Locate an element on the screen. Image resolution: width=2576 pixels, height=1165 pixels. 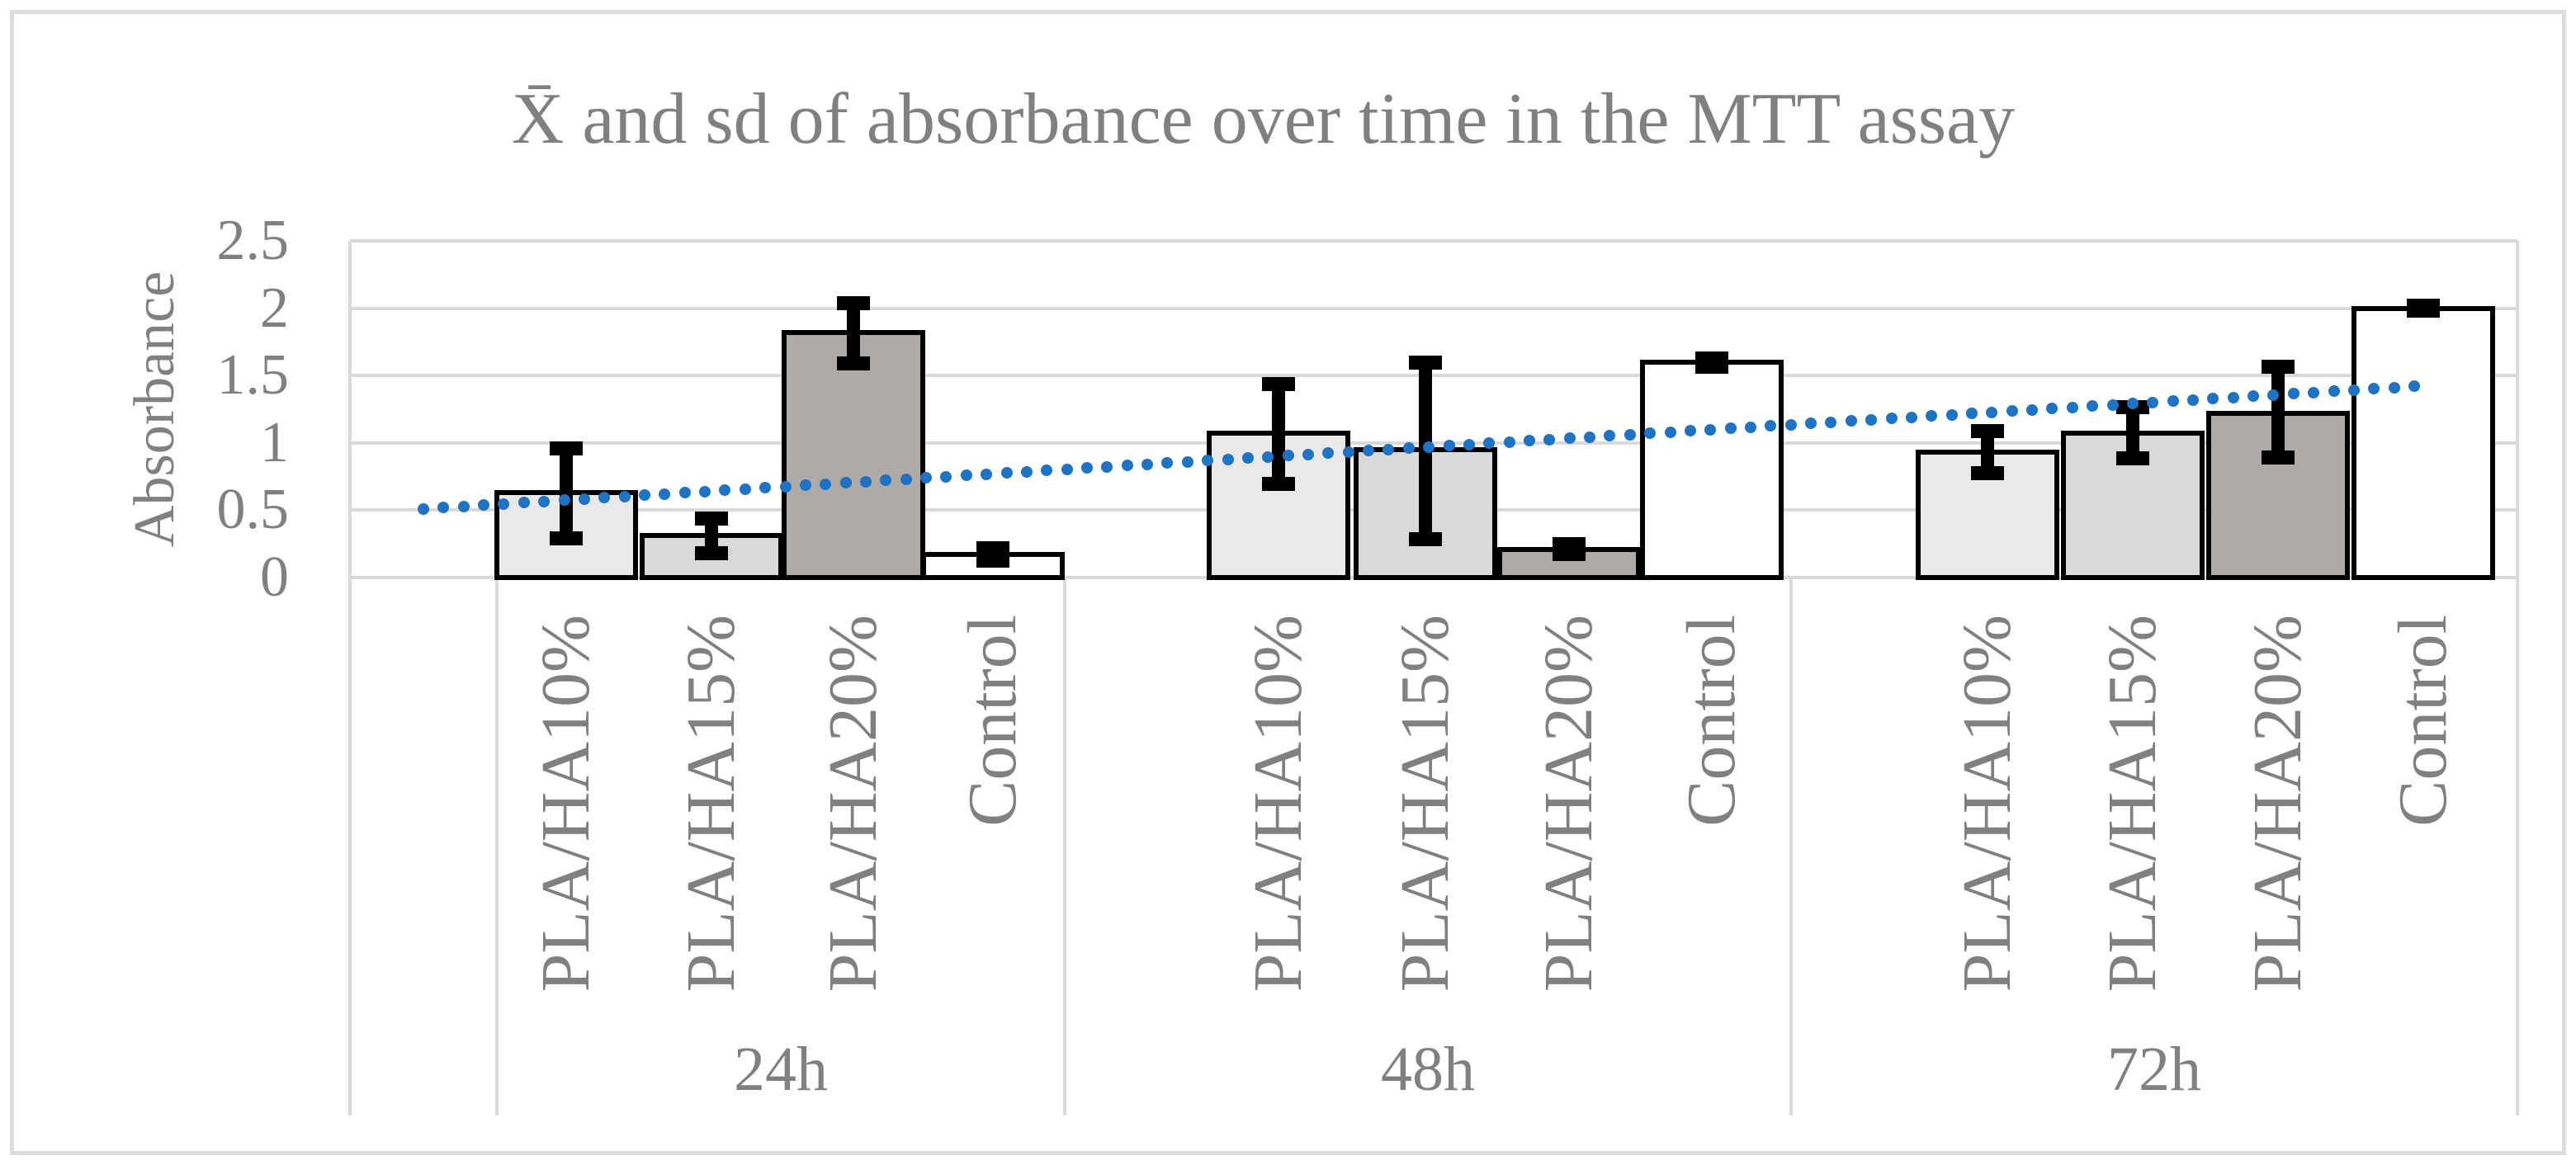
x-group-label: 72h is located at coordinates (2154, 1069).